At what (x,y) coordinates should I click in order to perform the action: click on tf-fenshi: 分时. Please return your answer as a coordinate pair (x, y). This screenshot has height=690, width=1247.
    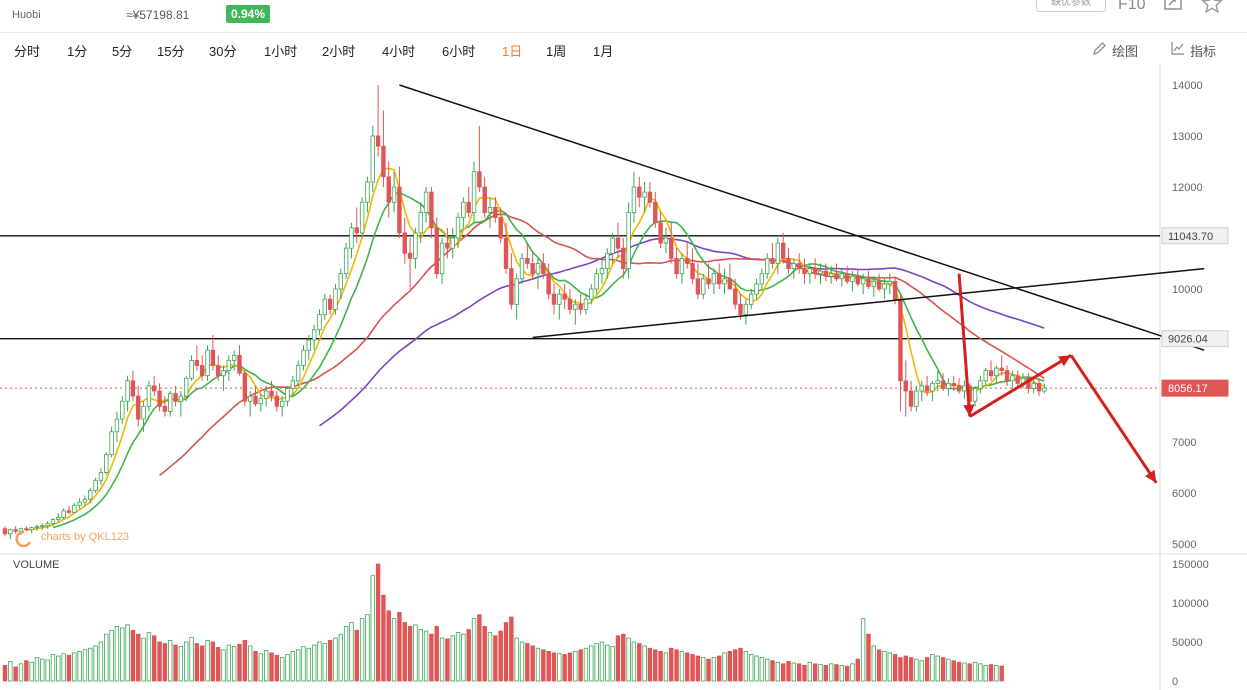
    Looking at the image, I should click on (27, 51).